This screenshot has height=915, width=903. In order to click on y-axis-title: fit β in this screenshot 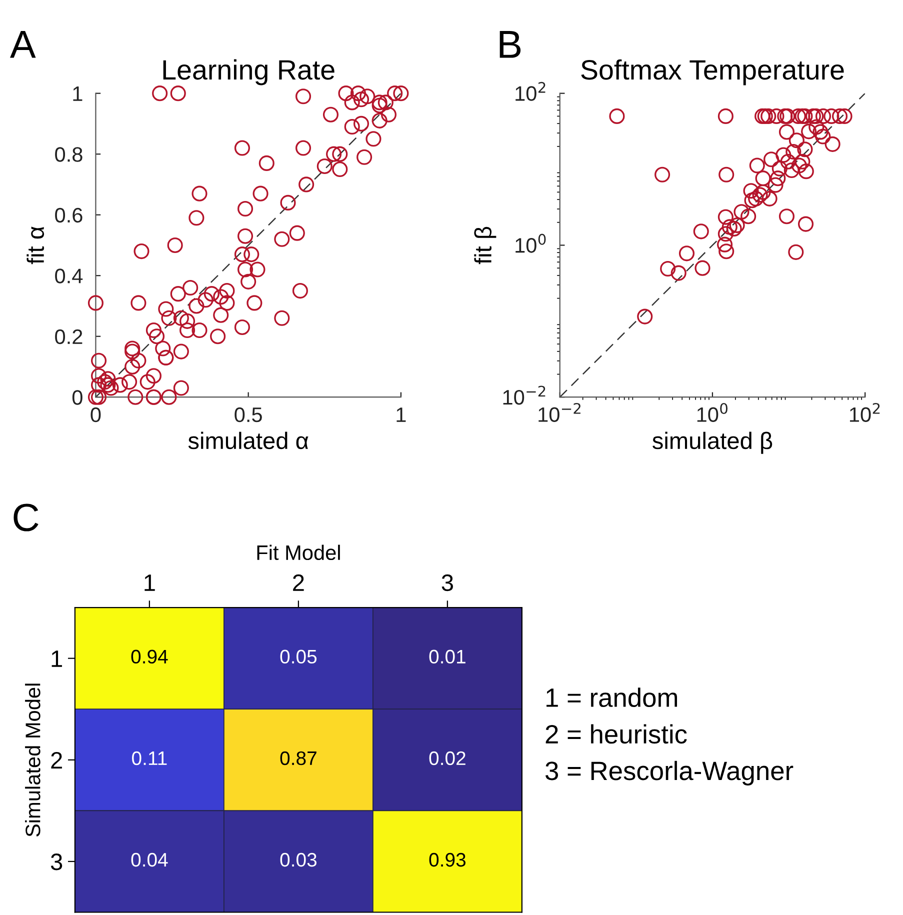, I will do `click(485, 245)`.